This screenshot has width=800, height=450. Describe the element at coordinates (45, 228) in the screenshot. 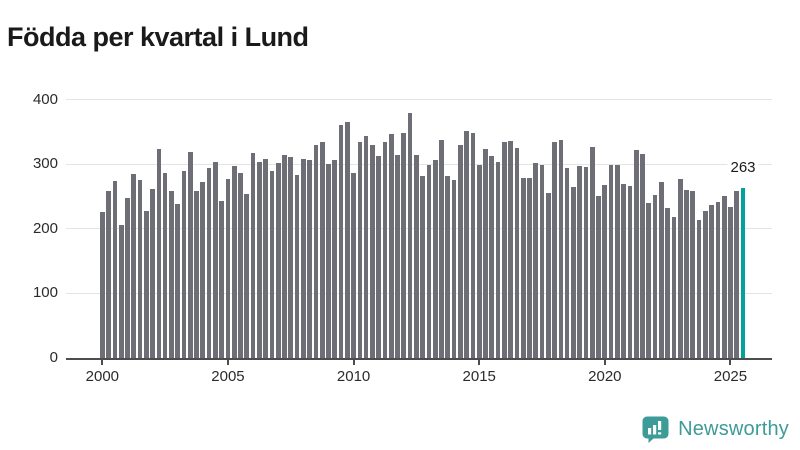

I see `y-axis-tick-label: 200` at that location.